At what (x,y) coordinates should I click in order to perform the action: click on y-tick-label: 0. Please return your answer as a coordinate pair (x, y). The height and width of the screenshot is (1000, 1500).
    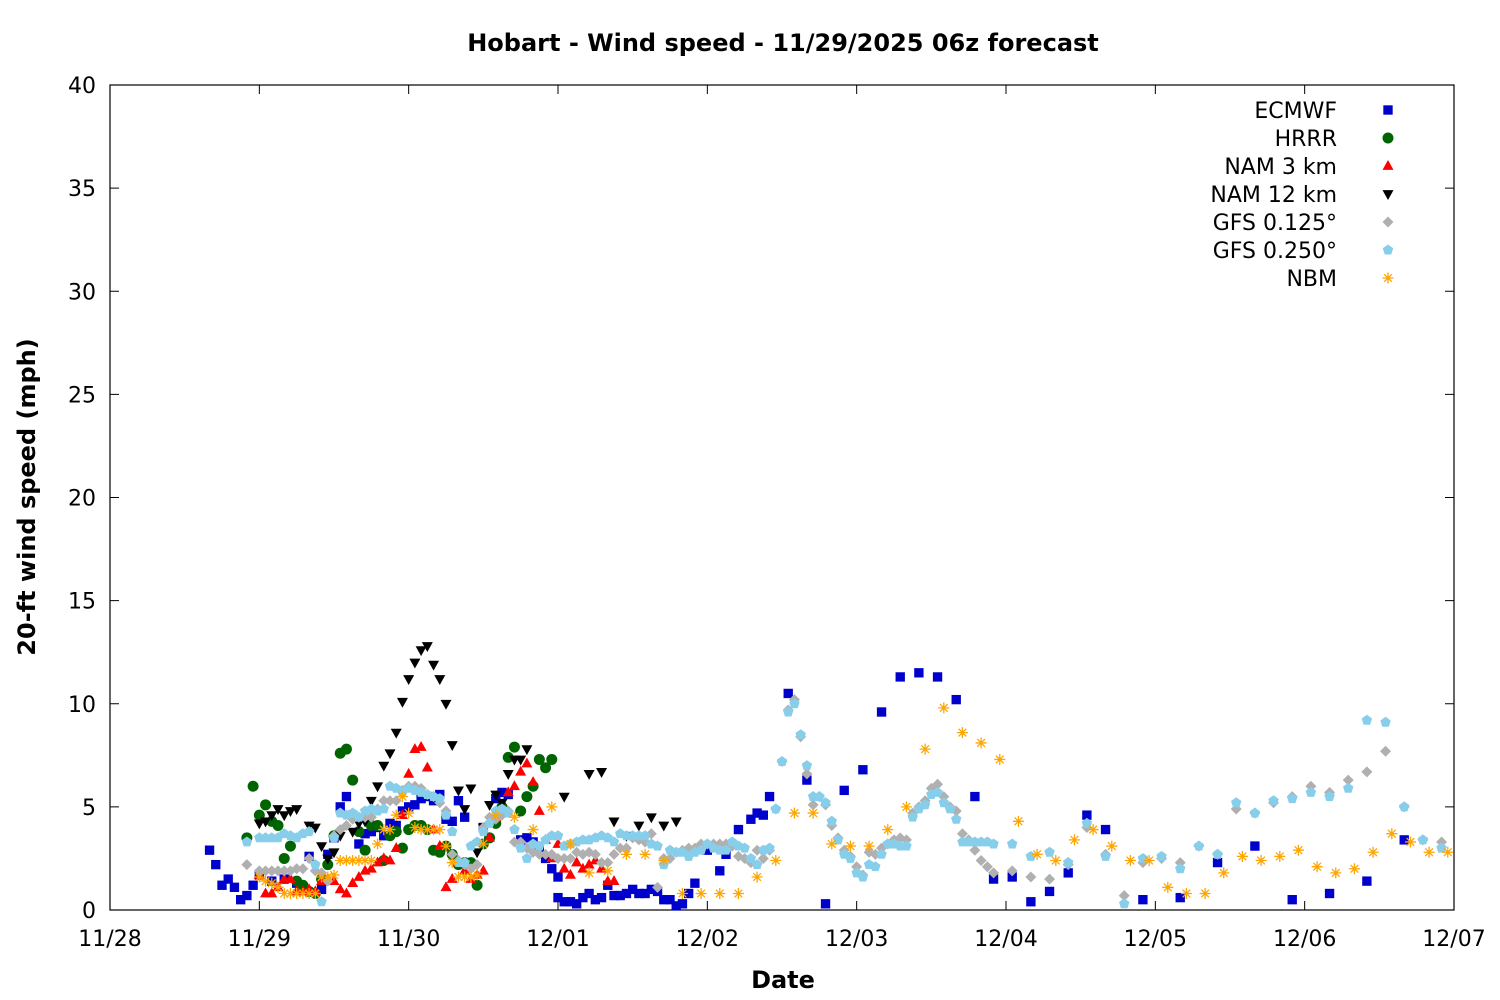
    Looking at the image, I should click on (89, 911).